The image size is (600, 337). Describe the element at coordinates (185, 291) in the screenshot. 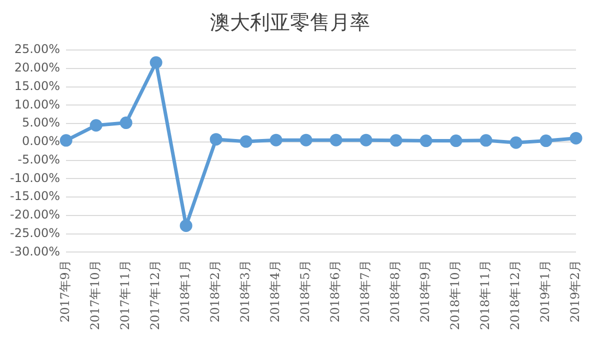

I see `x-tick-label: 2018年1月` at that location.